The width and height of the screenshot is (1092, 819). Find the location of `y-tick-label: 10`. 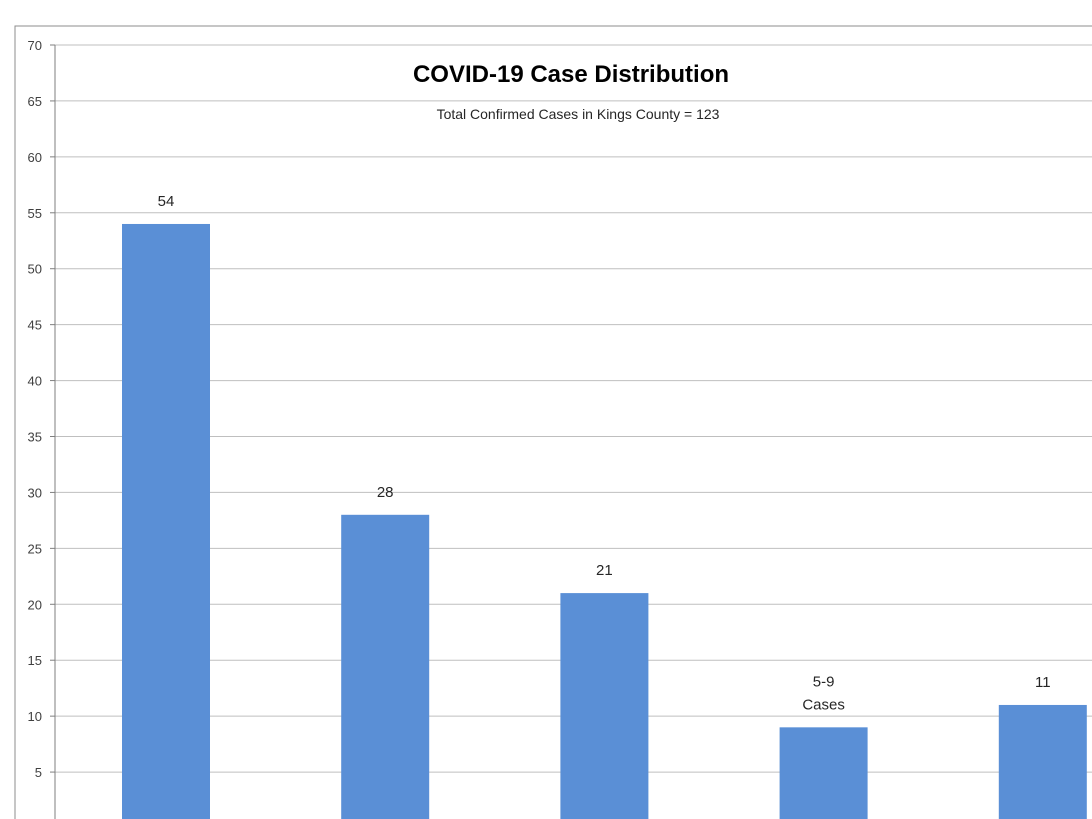

y-tick-label: 10 is located at coordinates (35, 716).